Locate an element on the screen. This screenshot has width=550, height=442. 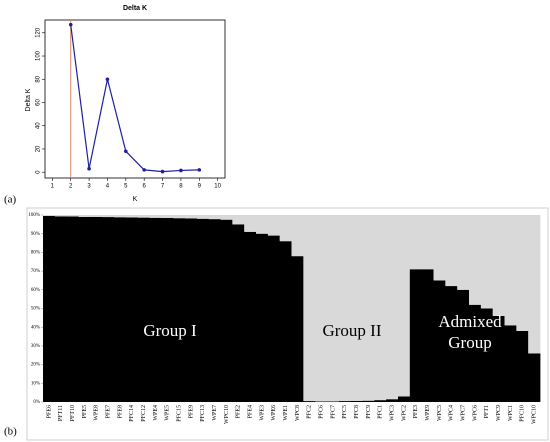
x-tick-label: PFT11 is located at coordinates (61, 413).